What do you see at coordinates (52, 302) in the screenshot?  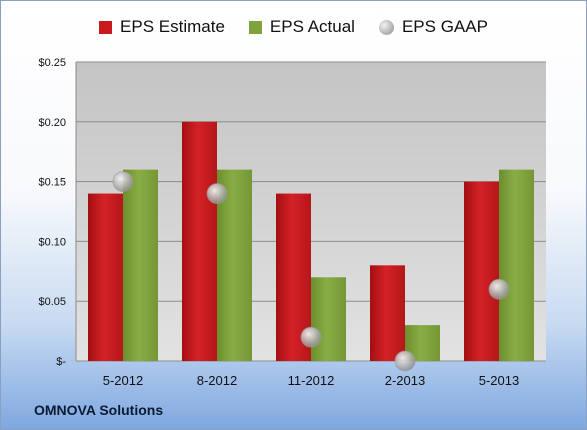 I see `y-tick-label: $0.05` at bounding box center [52, 302].